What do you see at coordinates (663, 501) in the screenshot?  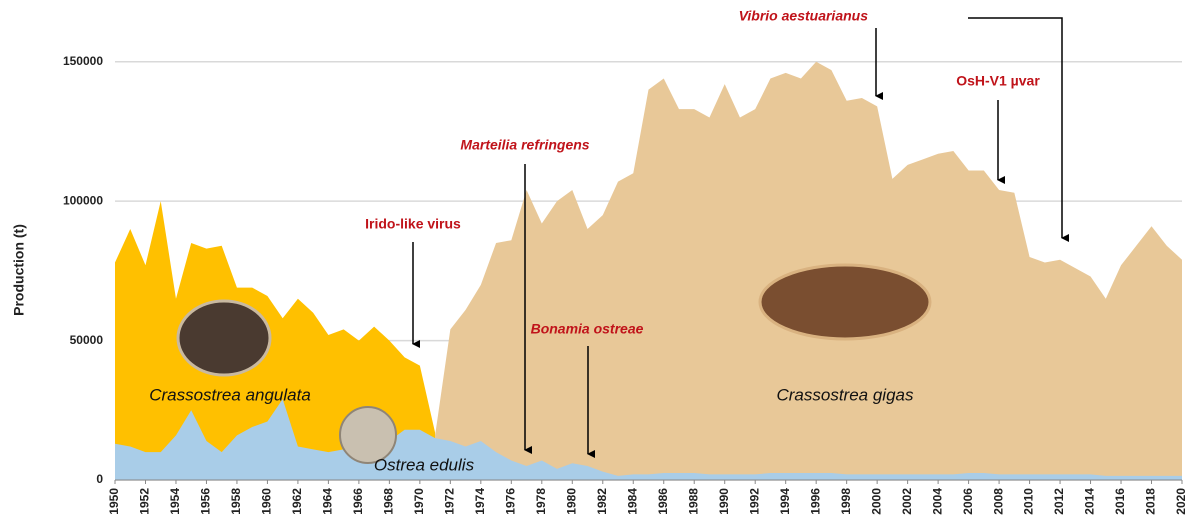 I see `x-tick-label: 1986` at bounding box center [663, 501].